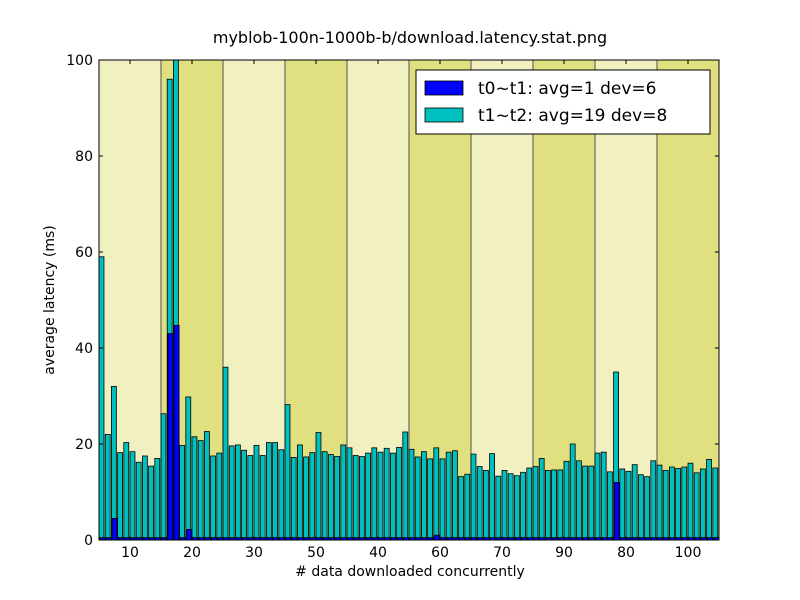 The image size is (800, 600). Describe the element at coordinates (567, 89) in the screenshot. I see `legend-label: t0~t1: avg=1 dev=6` at that location.